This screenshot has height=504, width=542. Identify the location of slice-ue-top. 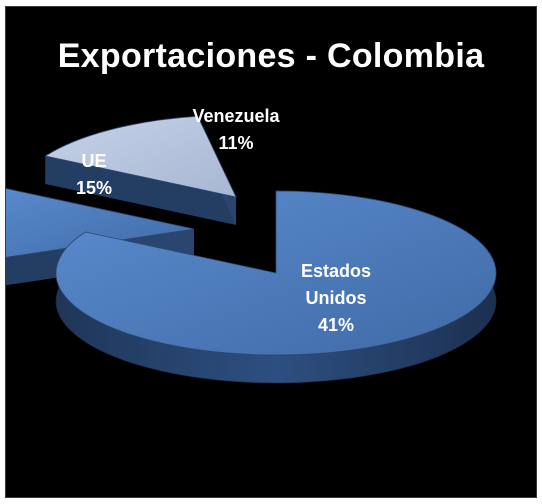
(100, 223).